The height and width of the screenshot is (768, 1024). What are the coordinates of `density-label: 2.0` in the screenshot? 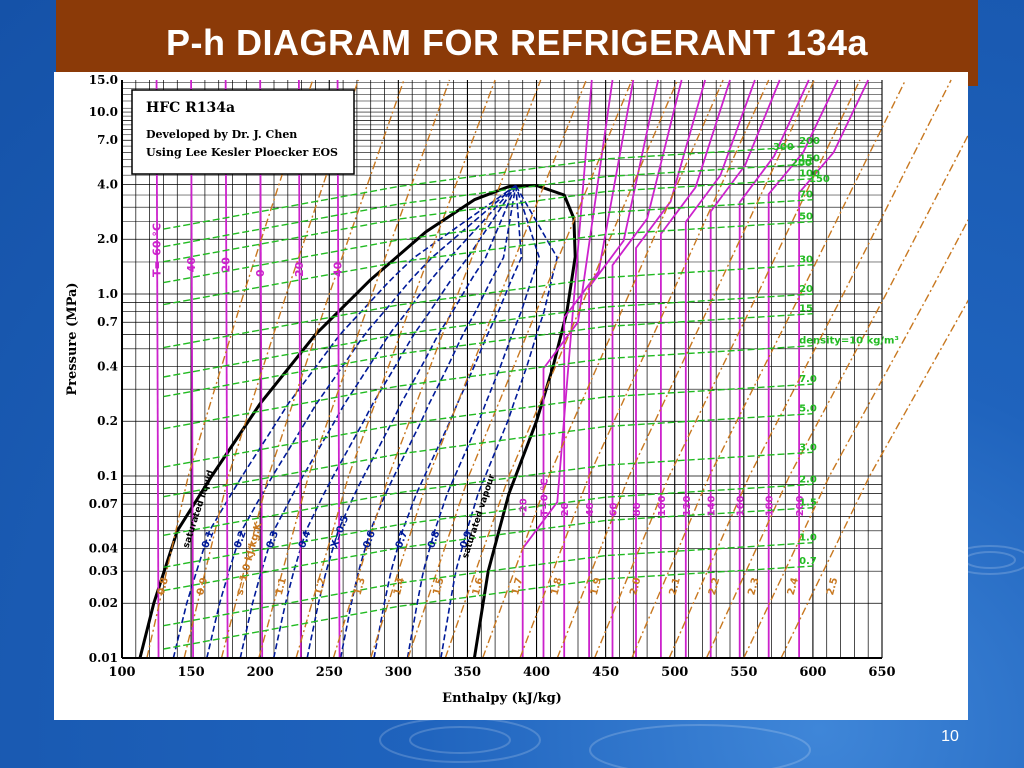 It's located at (808, 479).